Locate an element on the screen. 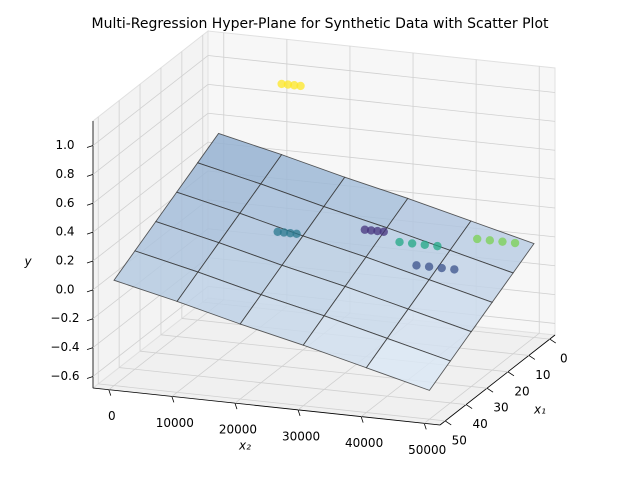 The width and height of the screenshot is (640, 480). y-axis-label: y is located at coordinates (27, 262).